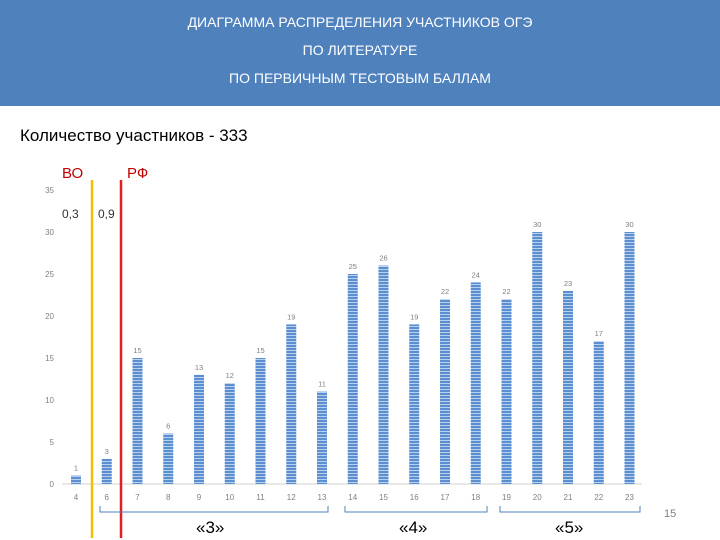 Image resolution: width=720 pixels, height=540 pixels. Describe the element at coordinates (49, 358) in the screenshot. I see `y-tick-label: 15` at that location.